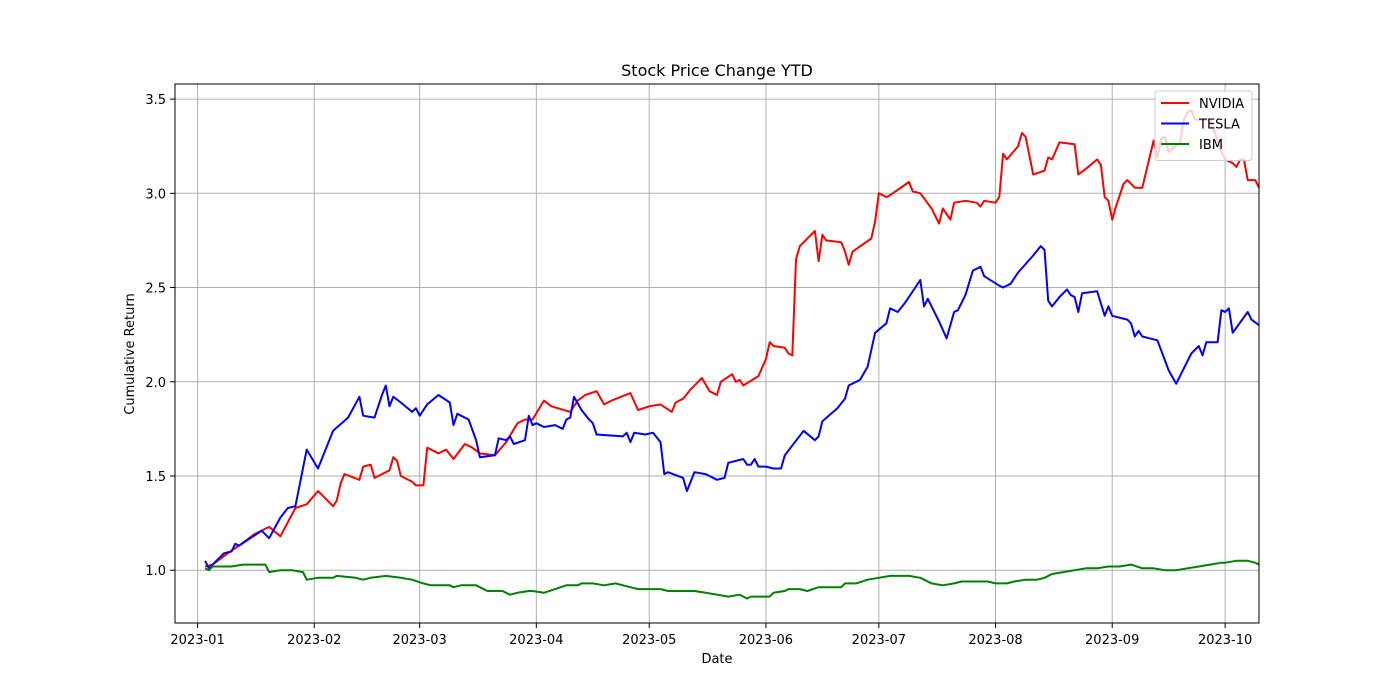 The height and width of the screenshot is (700, 1400). Describe the element at coordinates (160, 336) in the screenshot. I see `y-axis: 1.0 1.5 2.0 2.5 3.0 3.5` at that location.